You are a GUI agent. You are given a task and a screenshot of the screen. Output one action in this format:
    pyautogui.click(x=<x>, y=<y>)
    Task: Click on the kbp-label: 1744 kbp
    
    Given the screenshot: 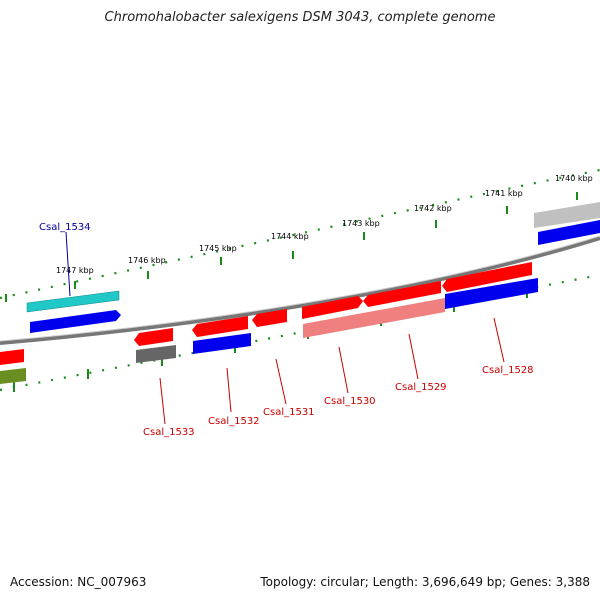 What is the action you would take?
    pyautogui.click(x=290, y=236)
    